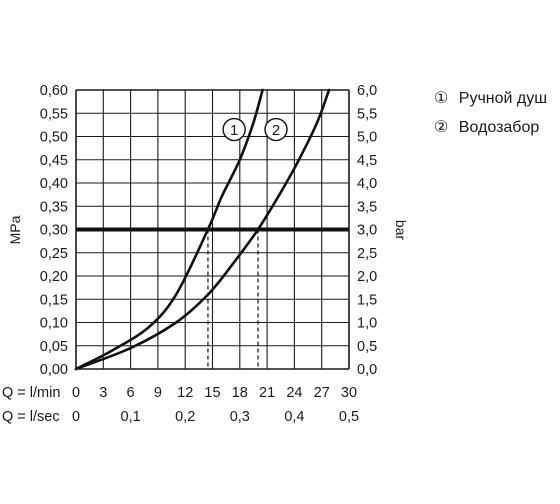 The width and height of the screenshot is (560, 504). What do you see at coordinates (367, 370) in the screenshot?
I see `y-right-tick-label: 0,0` at bounding box center [367, 370].